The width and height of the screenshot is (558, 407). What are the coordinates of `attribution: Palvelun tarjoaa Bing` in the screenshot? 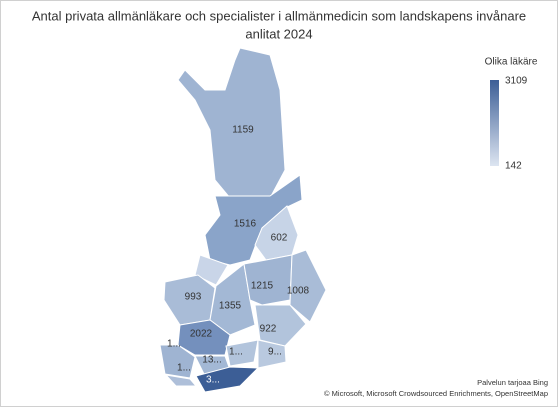 It's located at (512, 382).